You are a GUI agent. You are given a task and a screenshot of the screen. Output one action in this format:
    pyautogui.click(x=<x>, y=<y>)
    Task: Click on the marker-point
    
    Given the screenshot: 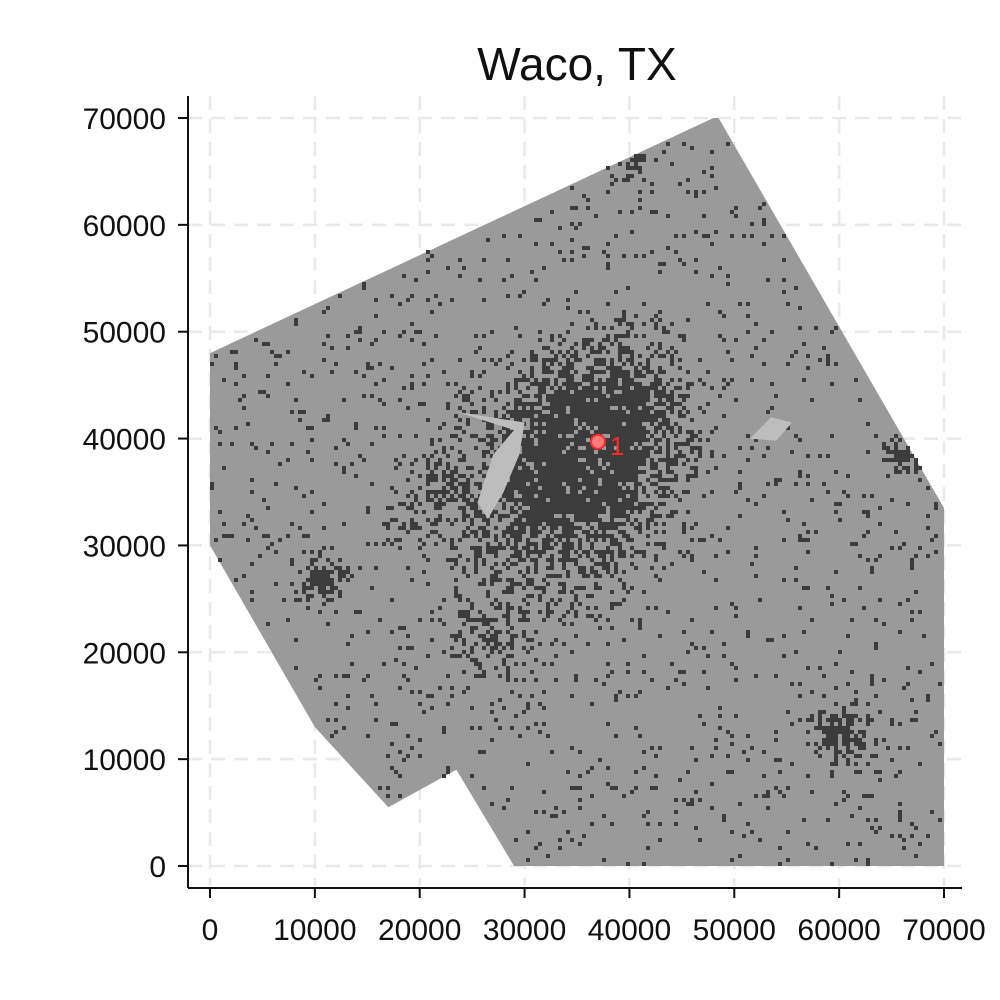 What is the action you would take?
    pyautogui.click(x=597, y=441)
    